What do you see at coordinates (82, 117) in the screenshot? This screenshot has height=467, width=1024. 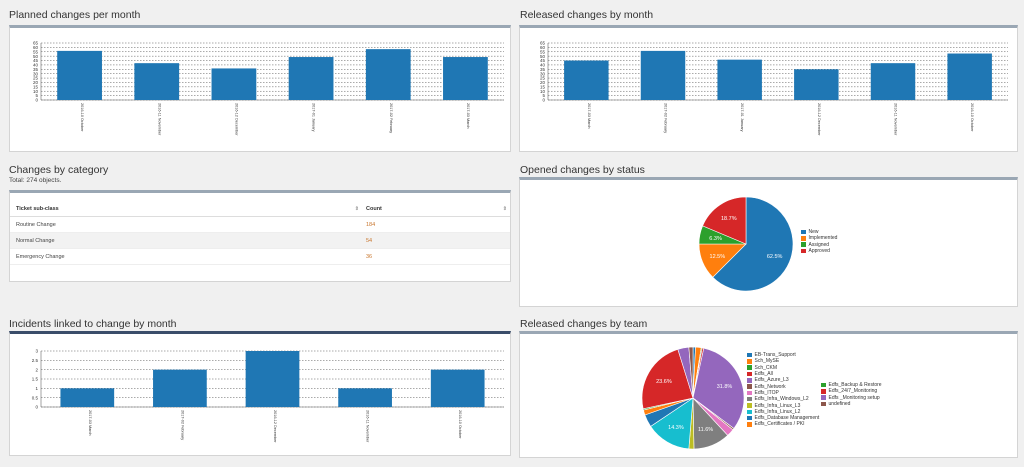 I see `x-tick-label: 2016-10 October` at bounding box center [82, 117].